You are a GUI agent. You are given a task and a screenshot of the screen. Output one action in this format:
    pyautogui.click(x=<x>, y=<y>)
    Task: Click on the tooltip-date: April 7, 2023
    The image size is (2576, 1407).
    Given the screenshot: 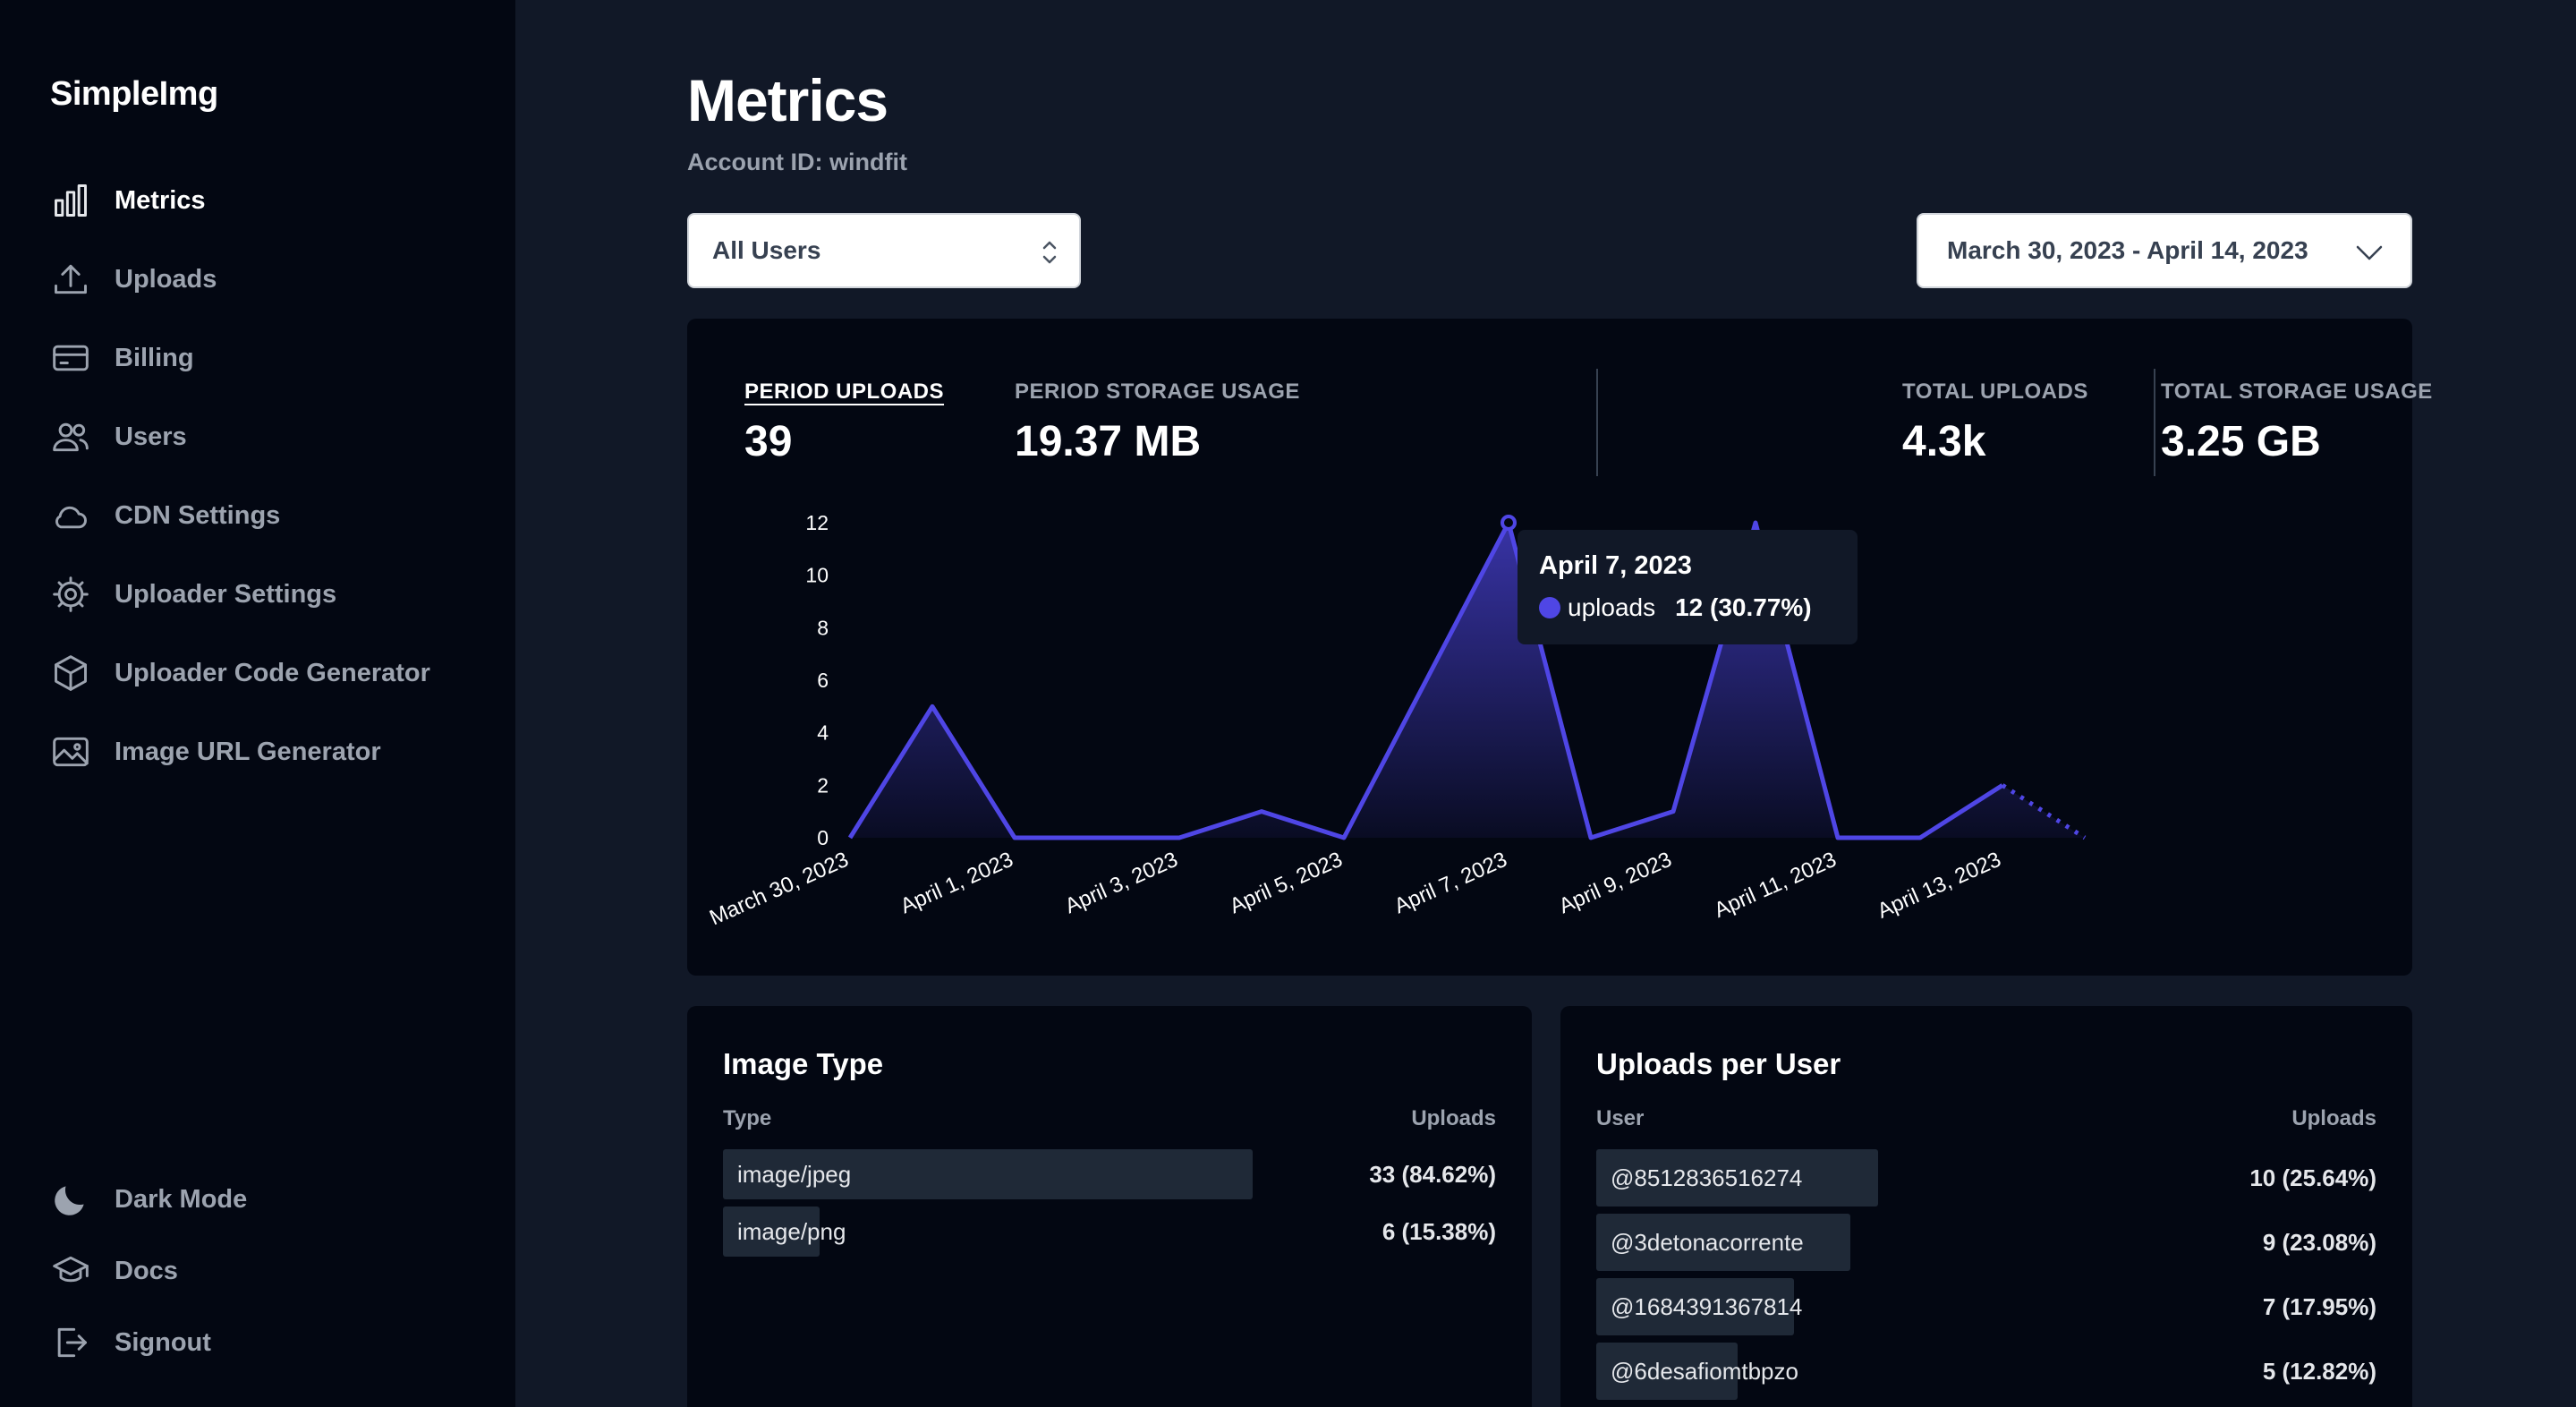 What is the action you would take?
    pyautogui.click(x=1615, y=565)
    